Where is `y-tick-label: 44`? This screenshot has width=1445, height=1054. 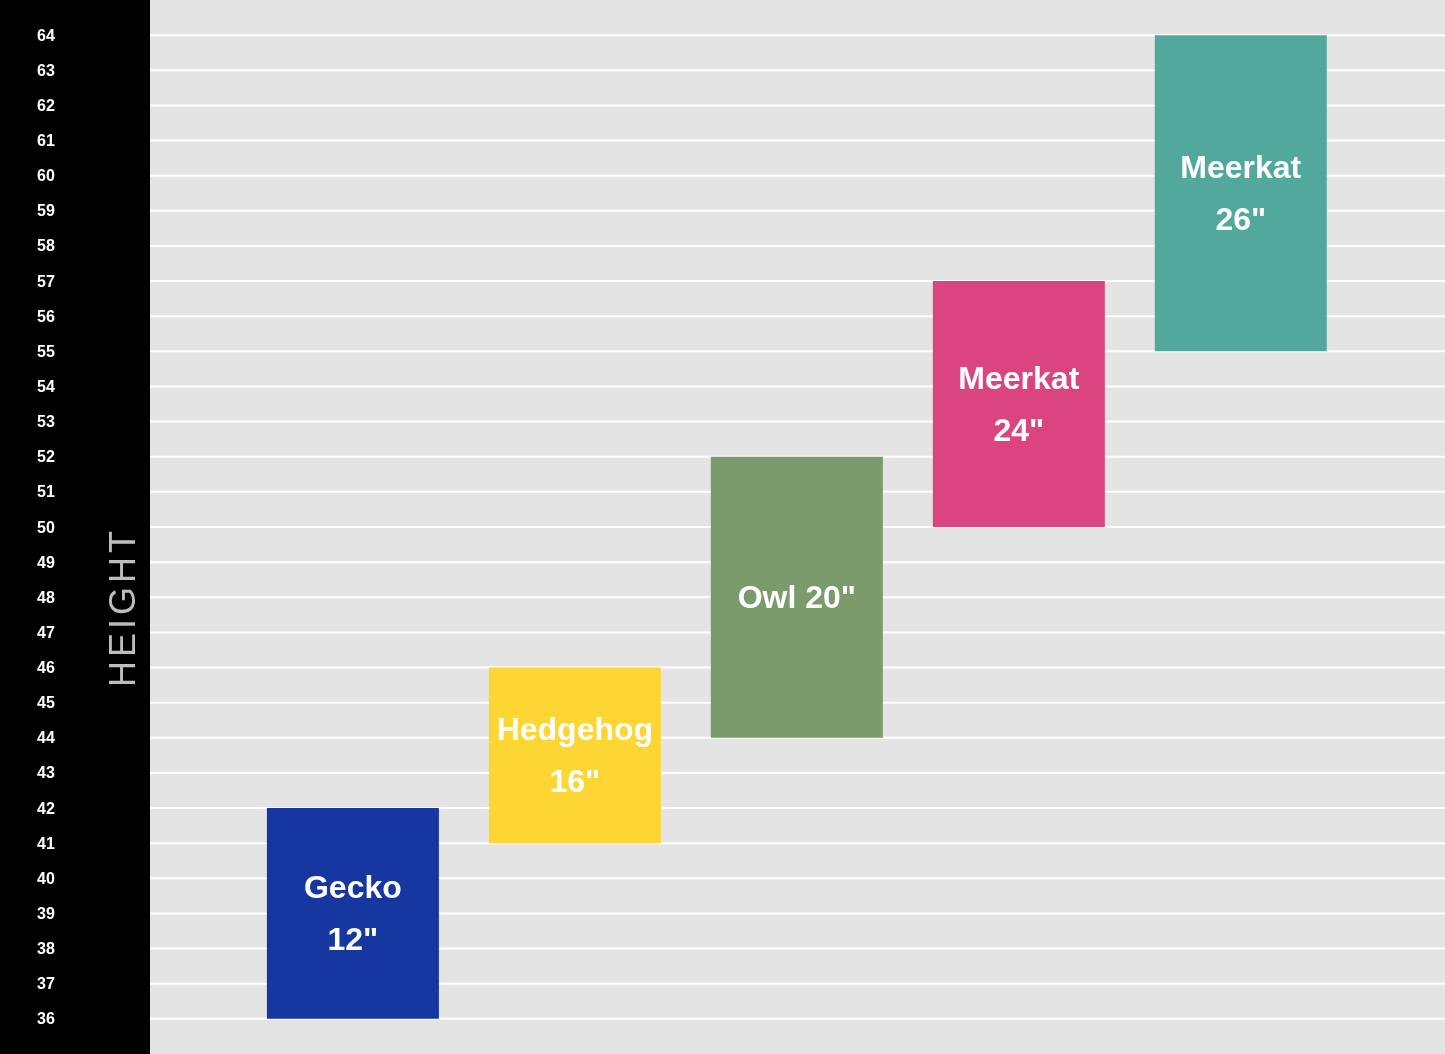
y-tick-label: 44 is located at coordinates (46, 738).